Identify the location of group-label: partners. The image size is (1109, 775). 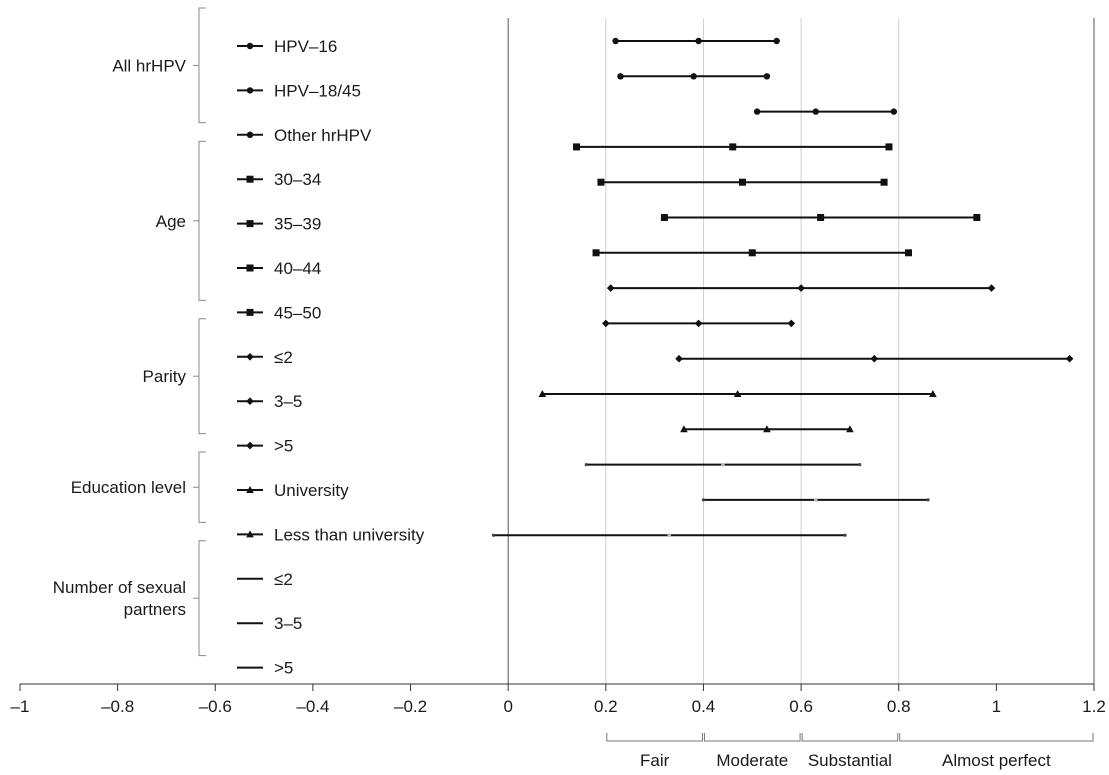
(155, 609).